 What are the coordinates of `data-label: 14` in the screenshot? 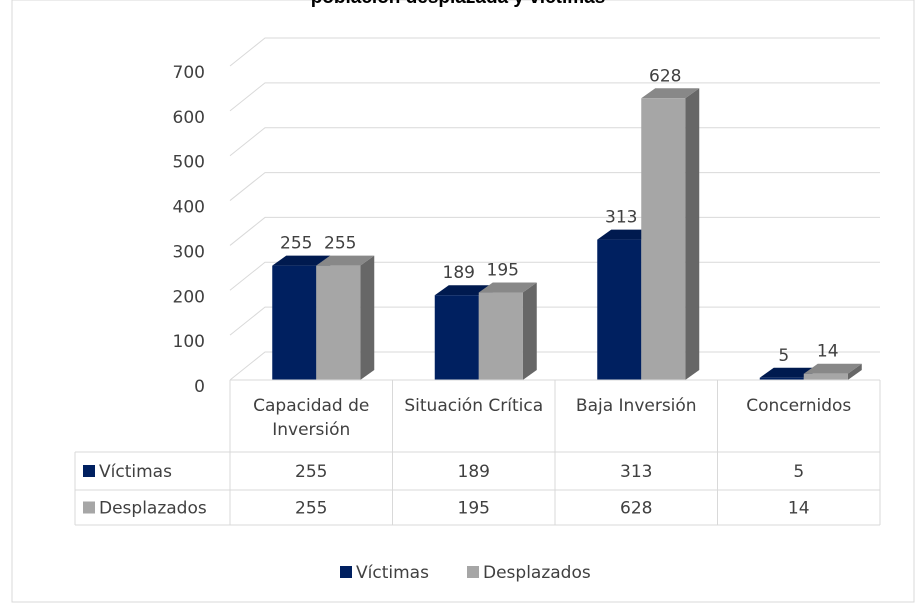 It's located at (828, 352).